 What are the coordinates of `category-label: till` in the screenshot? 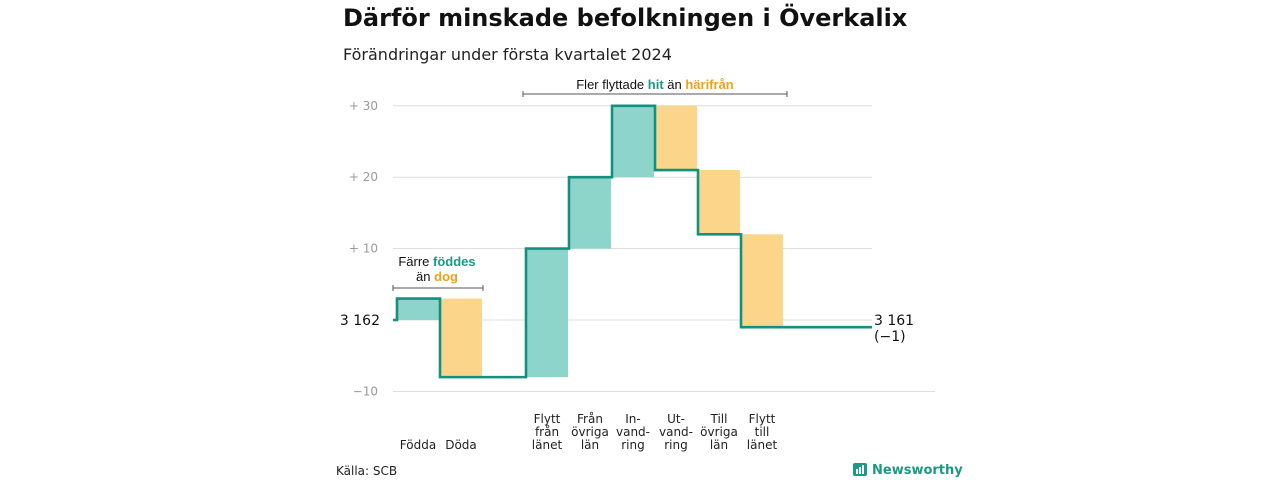 It's located at (762, 432).